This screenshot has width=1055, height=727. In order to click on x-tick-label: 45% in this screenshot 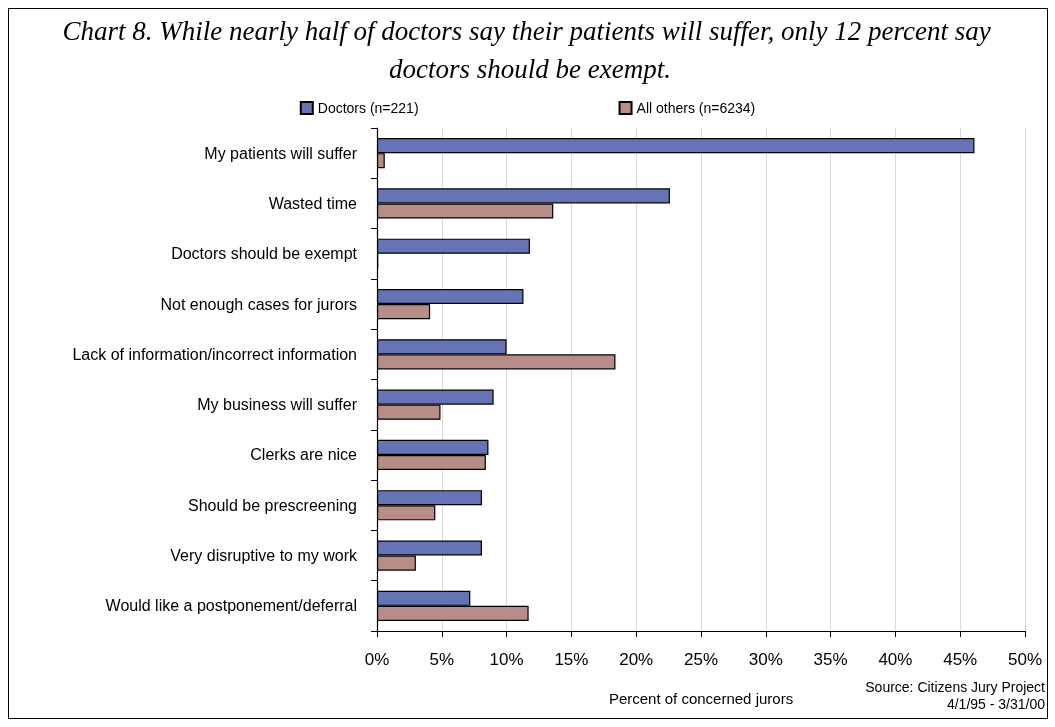, I will do `click(960, 659)`.